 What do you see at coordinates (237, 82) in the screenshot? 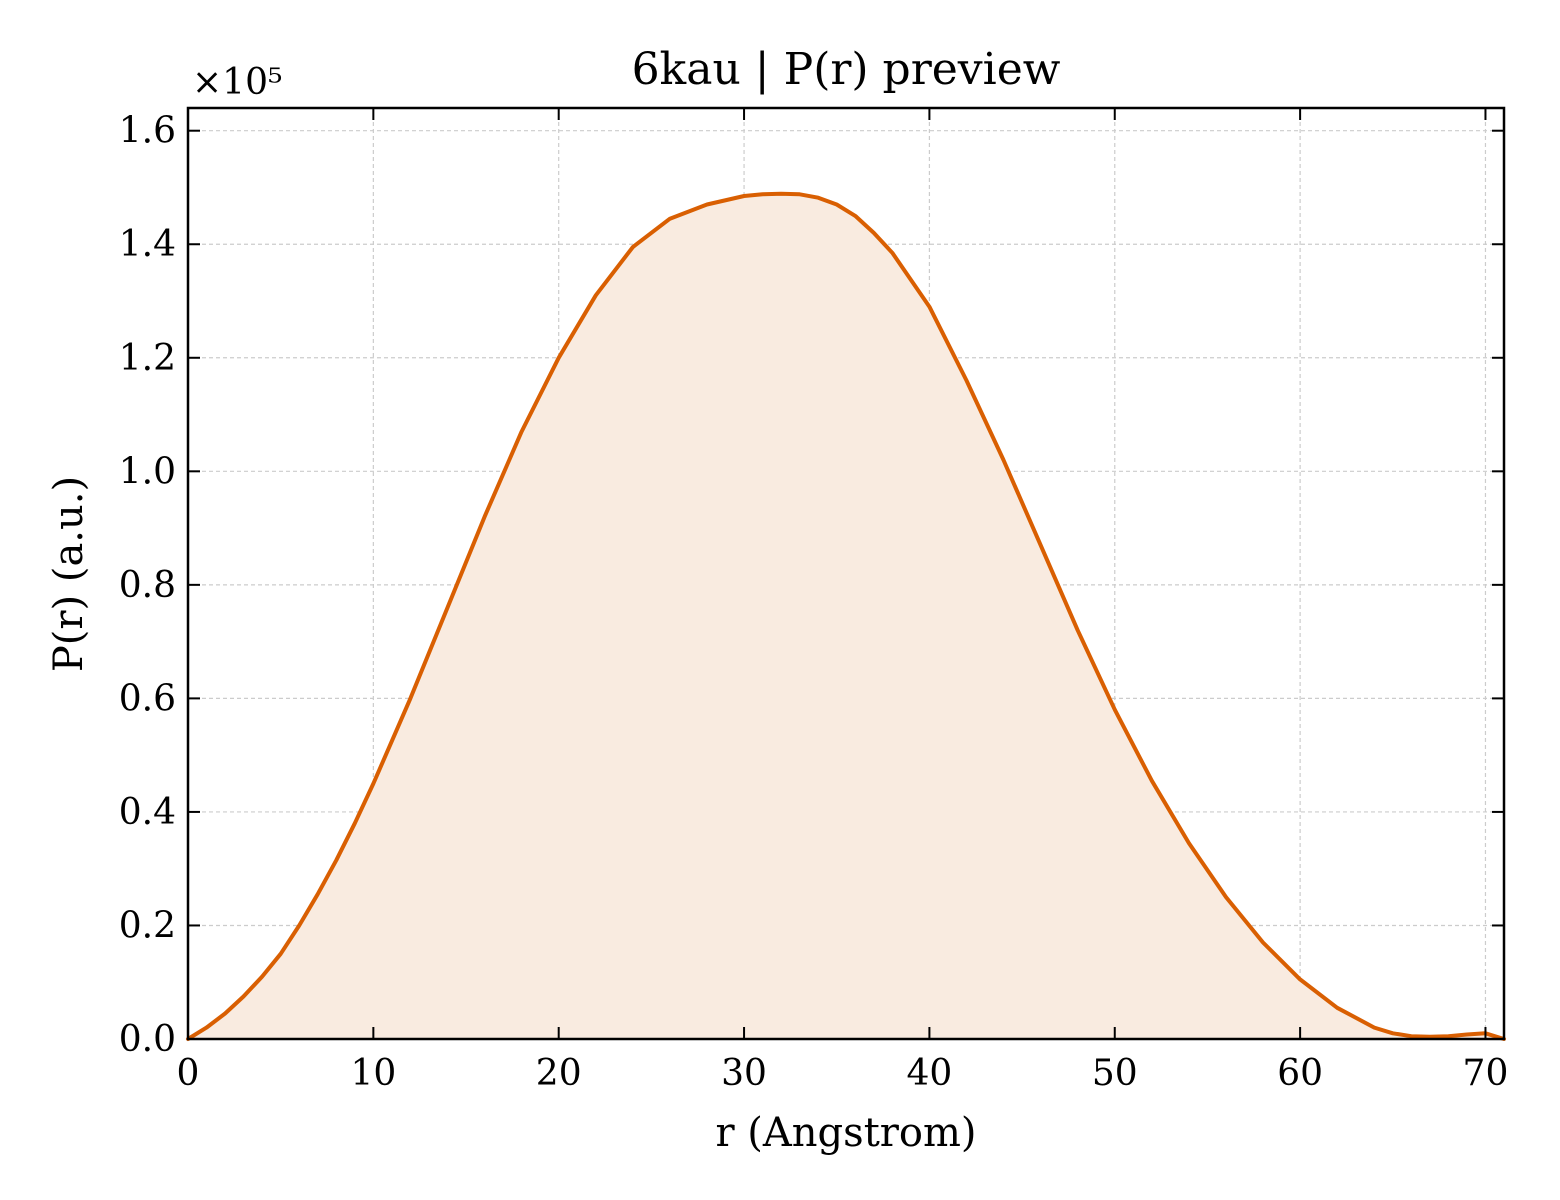
I see `y-multiplier-label: ×10⁵` at bounding box center [237, 82].